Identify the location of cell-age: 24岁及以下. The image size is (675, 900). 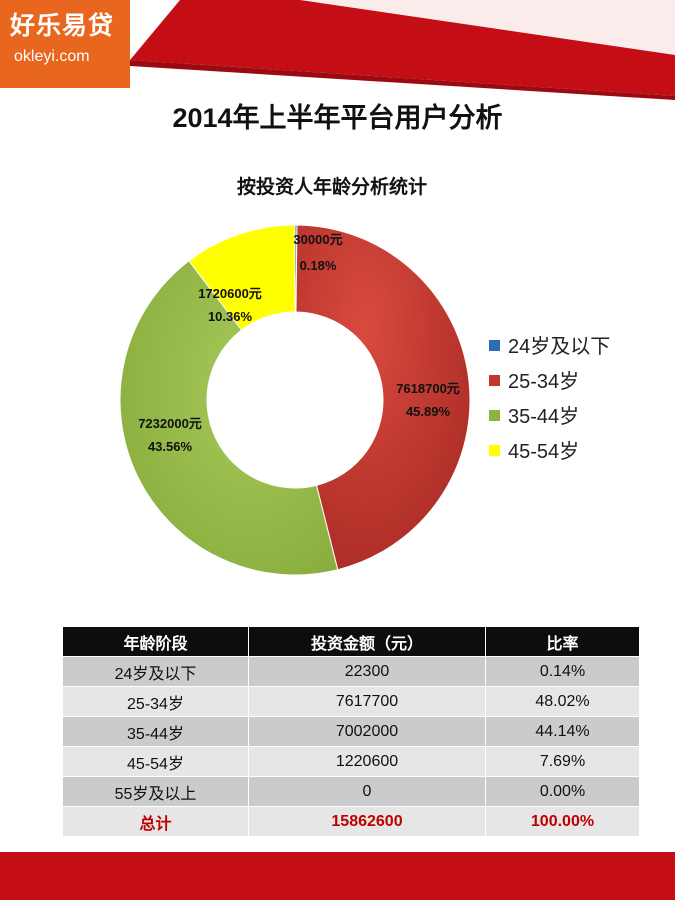
(155, 671).